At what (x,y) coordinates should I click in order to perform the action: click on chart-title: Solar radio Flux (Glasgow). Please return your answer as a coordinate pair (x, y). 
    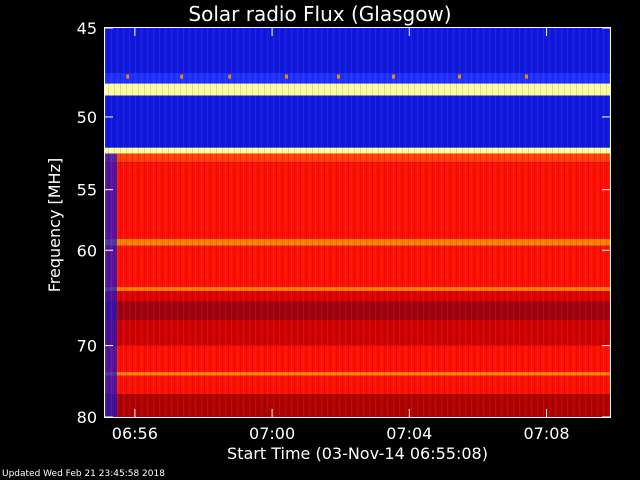
    Looking at the image, I should click on (320, 14).